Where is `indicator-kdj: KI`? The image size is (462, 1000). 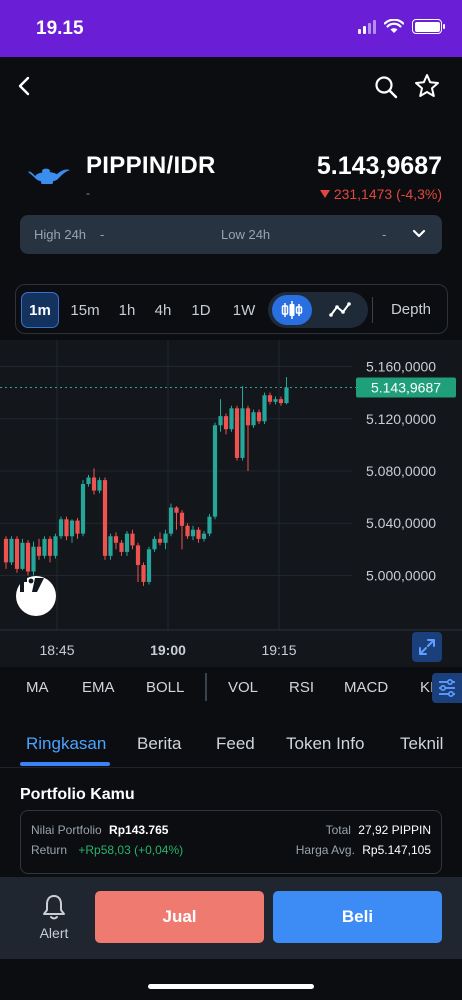
indicator-kdj: KI is located at coordinates (427, 687).